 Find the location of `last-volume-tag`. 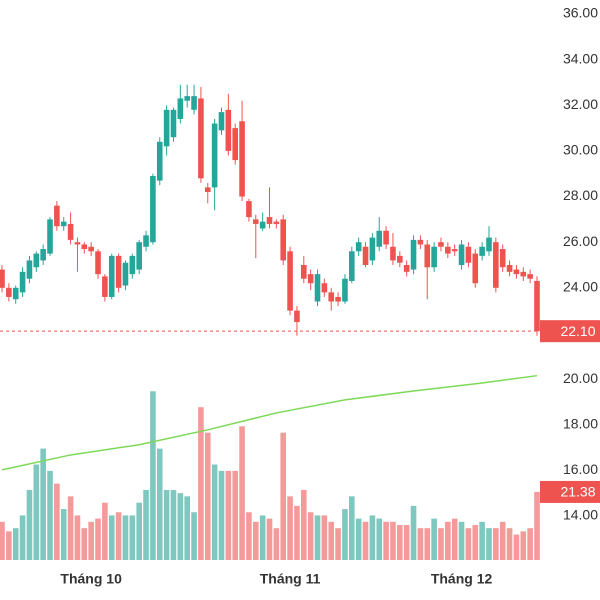

last-volume-tag is located at coordinates (570, 491).